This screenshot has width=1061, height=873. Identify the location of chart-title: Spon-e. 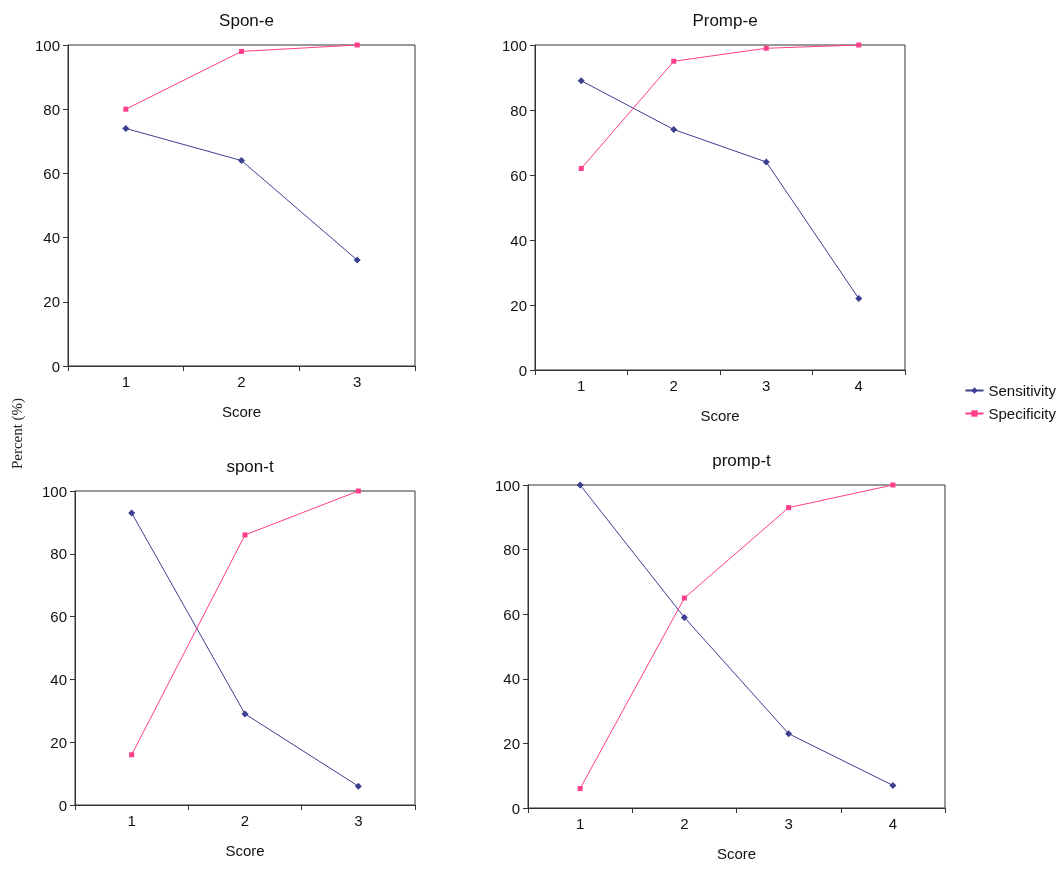
(246, 20).